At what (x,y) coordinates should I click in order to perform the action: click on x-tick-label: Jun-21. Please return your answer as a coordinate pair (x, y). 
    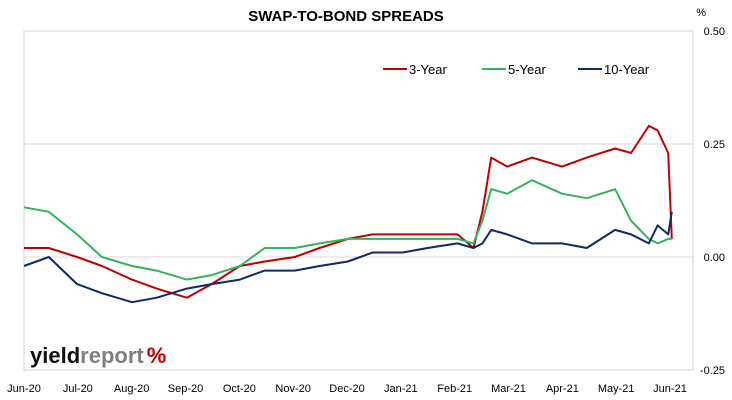
    Looking at the image, I should click on (670, 389).